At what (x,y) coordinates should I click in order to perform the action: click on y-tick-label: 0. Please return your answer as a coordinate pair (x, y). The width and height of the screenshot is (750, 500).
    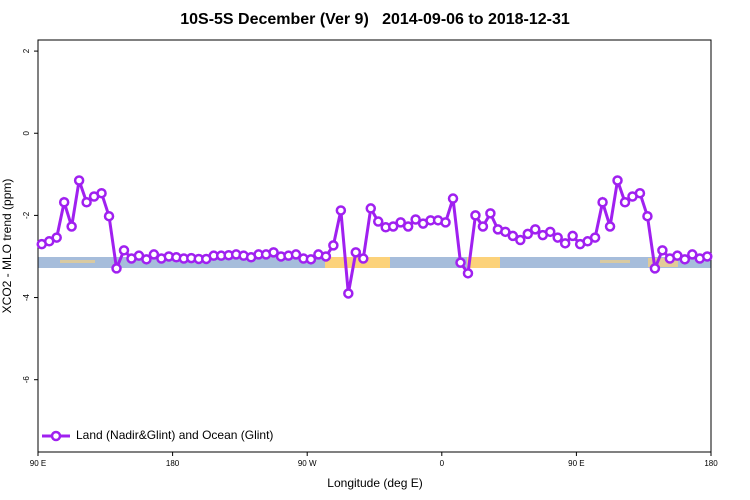
    Looking at the image, I should click on (26, 132).